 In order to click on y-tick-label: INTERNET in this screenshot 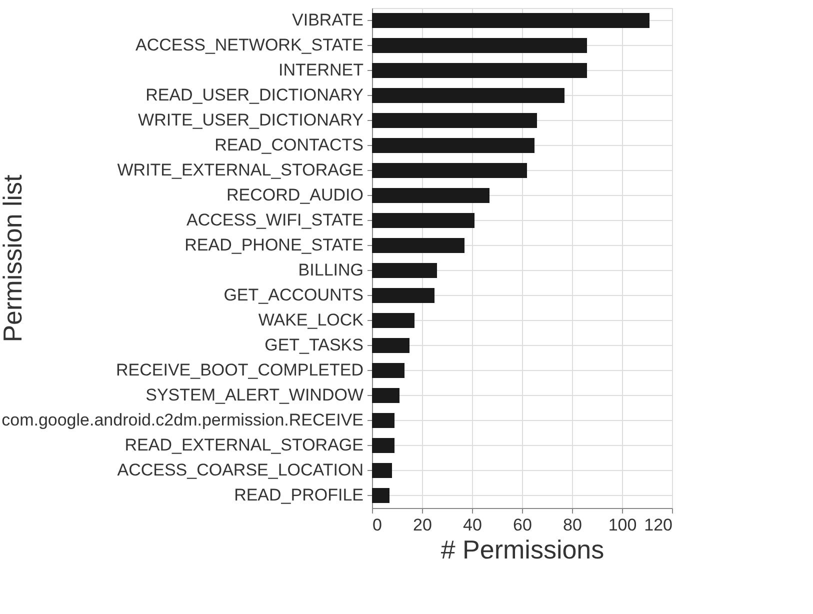, I will do `click(321, 70)`.